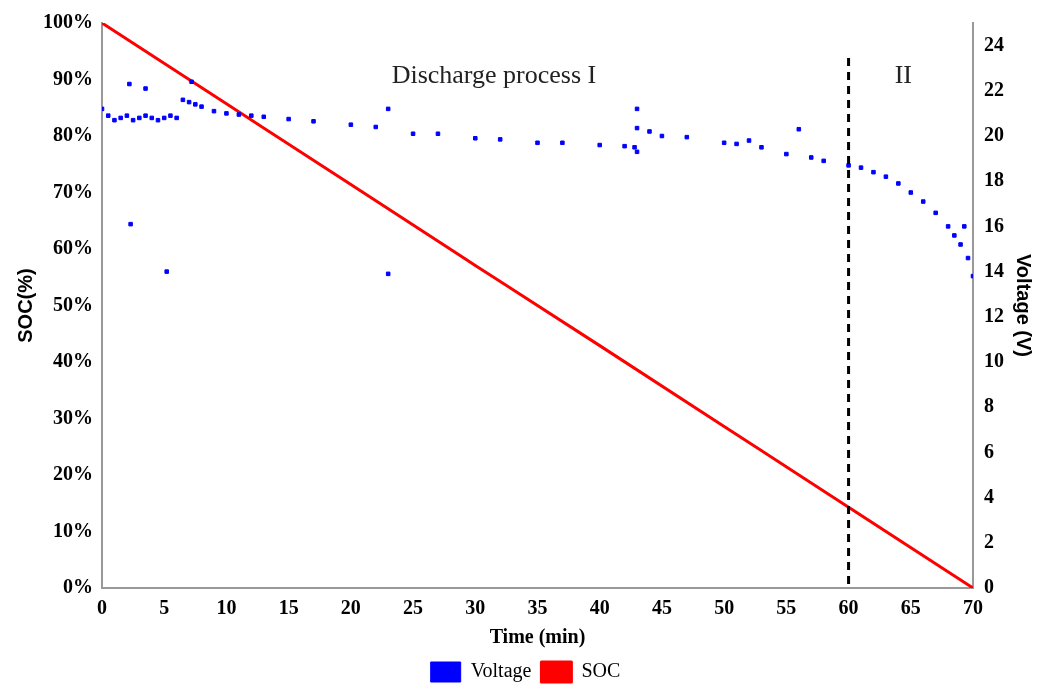  Describe the element at coordinates (413, 607) in the screenshot. I see `x-tick-label: 25` at that location.